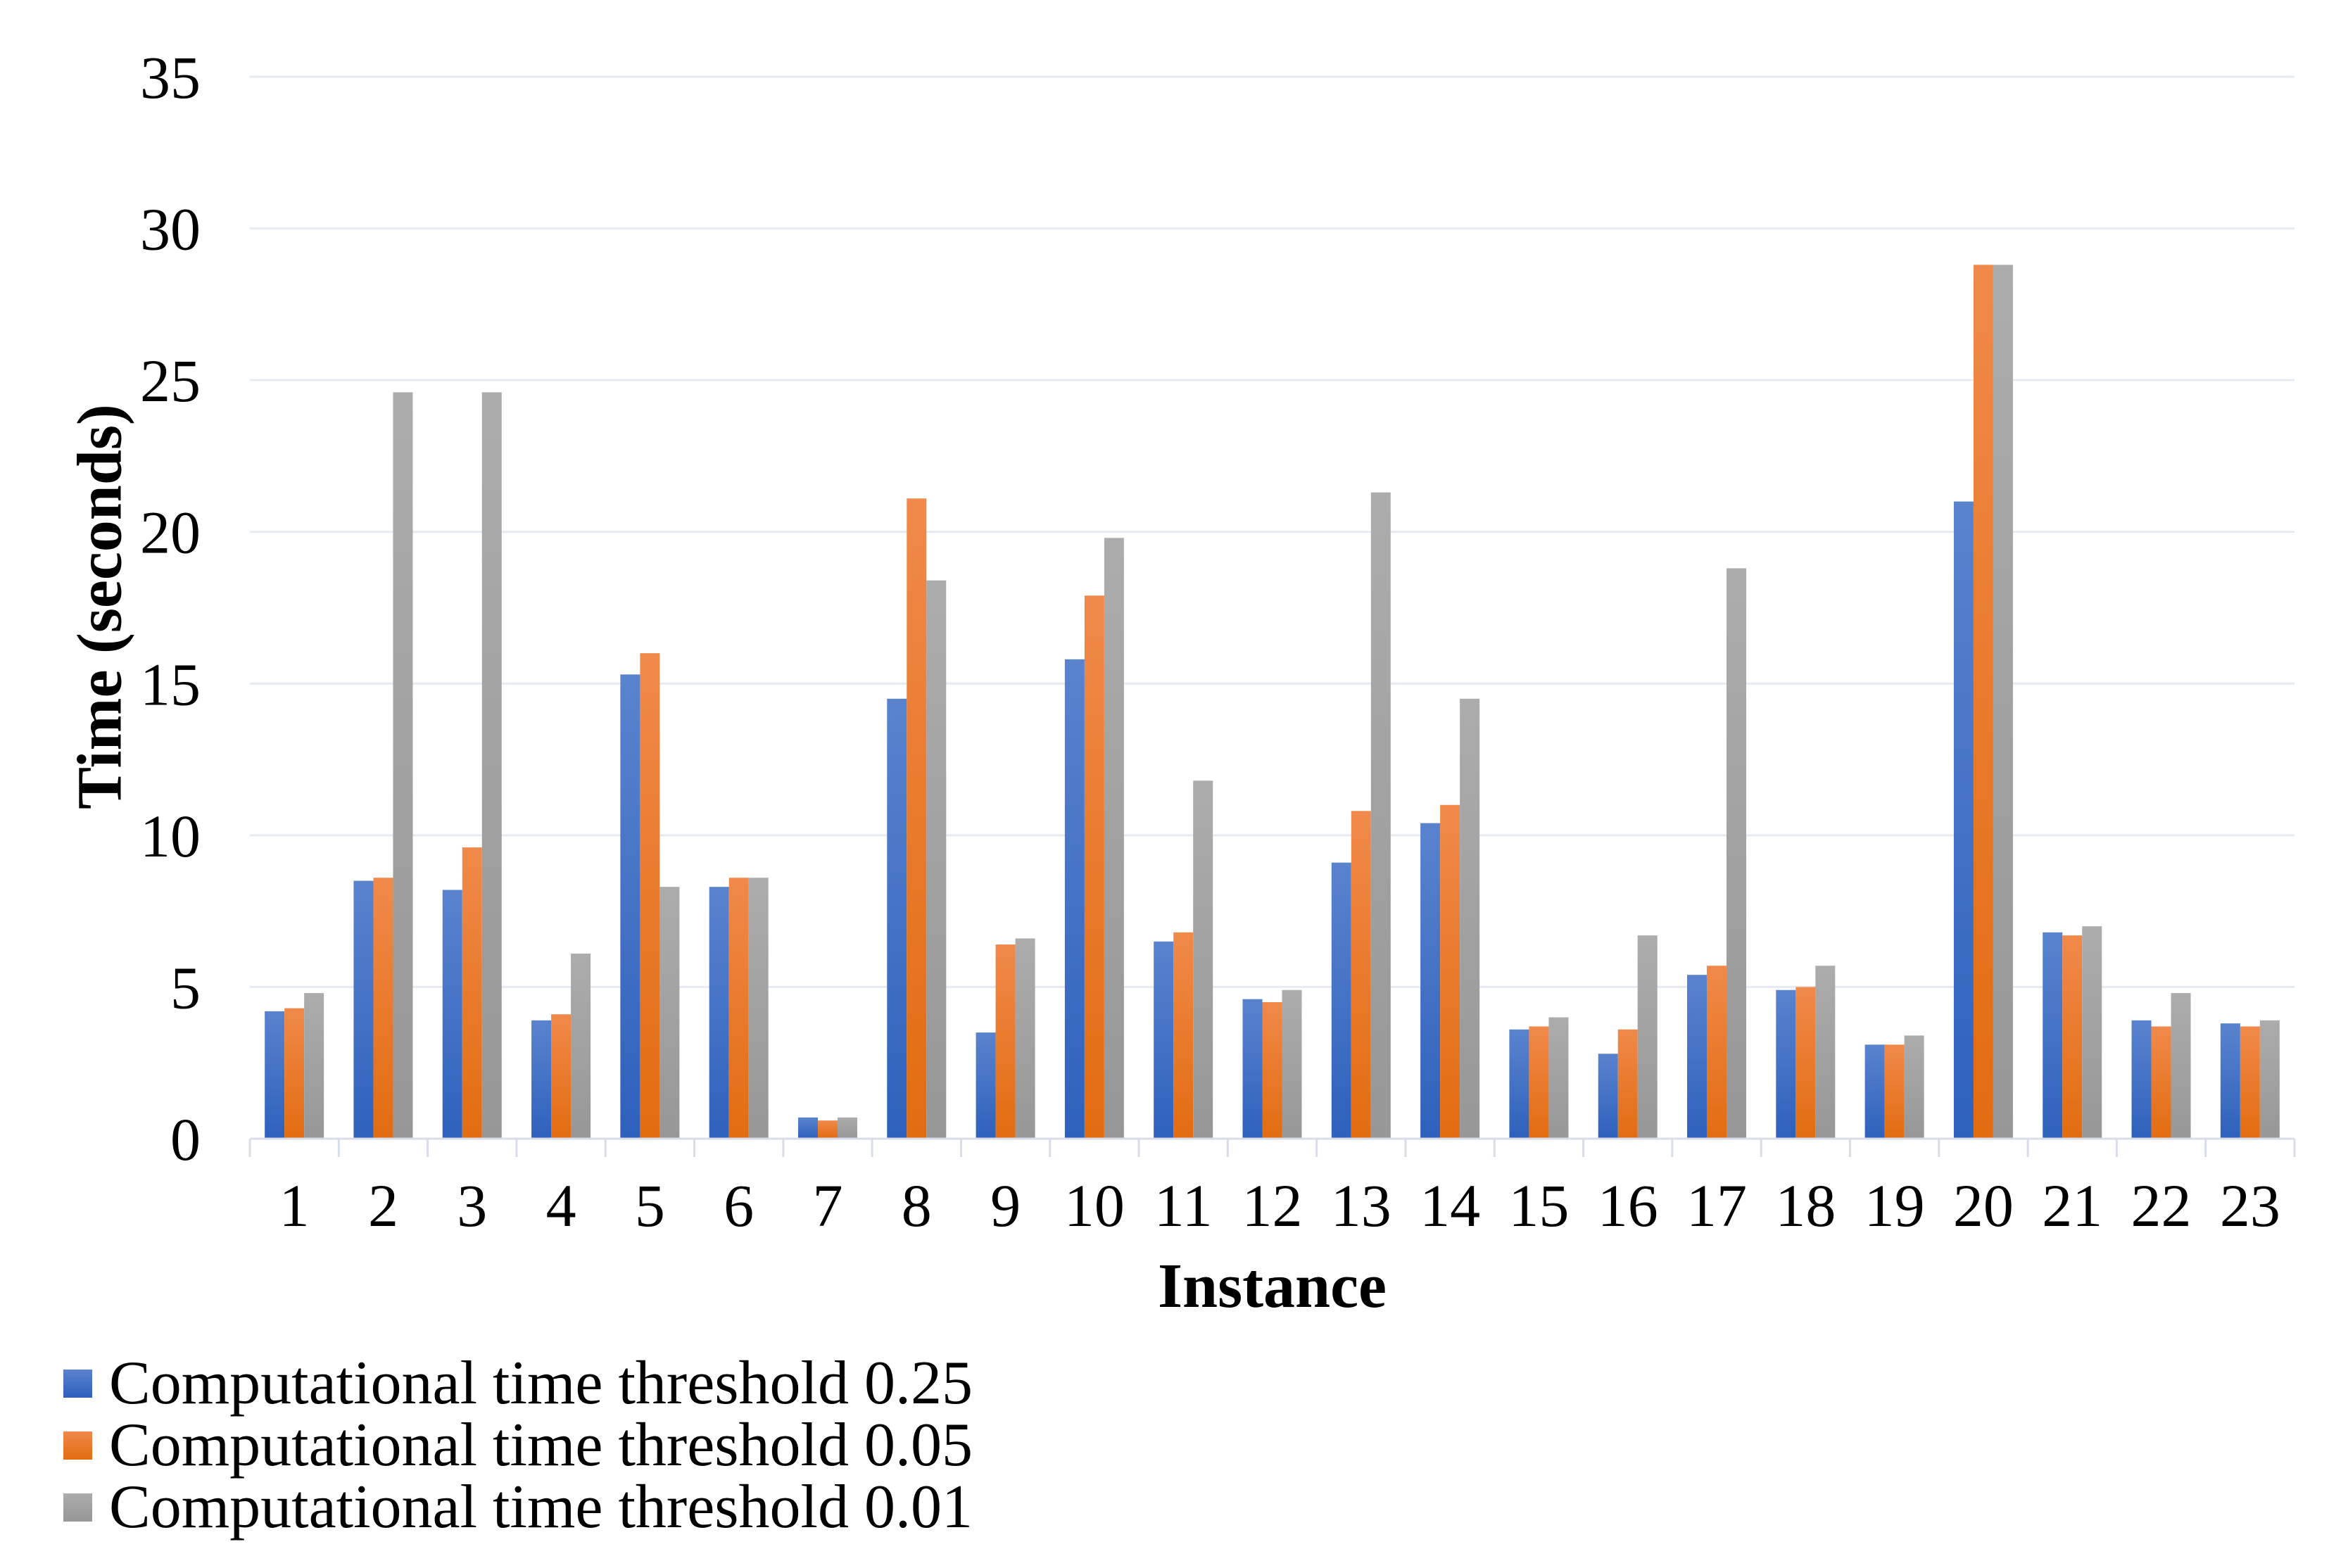 This screenshot has height=1568, width=2348. What do you see at coordinates (986, 1085) in the screenshot?
I see `bar-series0-cat9` at bounding box center [986, 1085].